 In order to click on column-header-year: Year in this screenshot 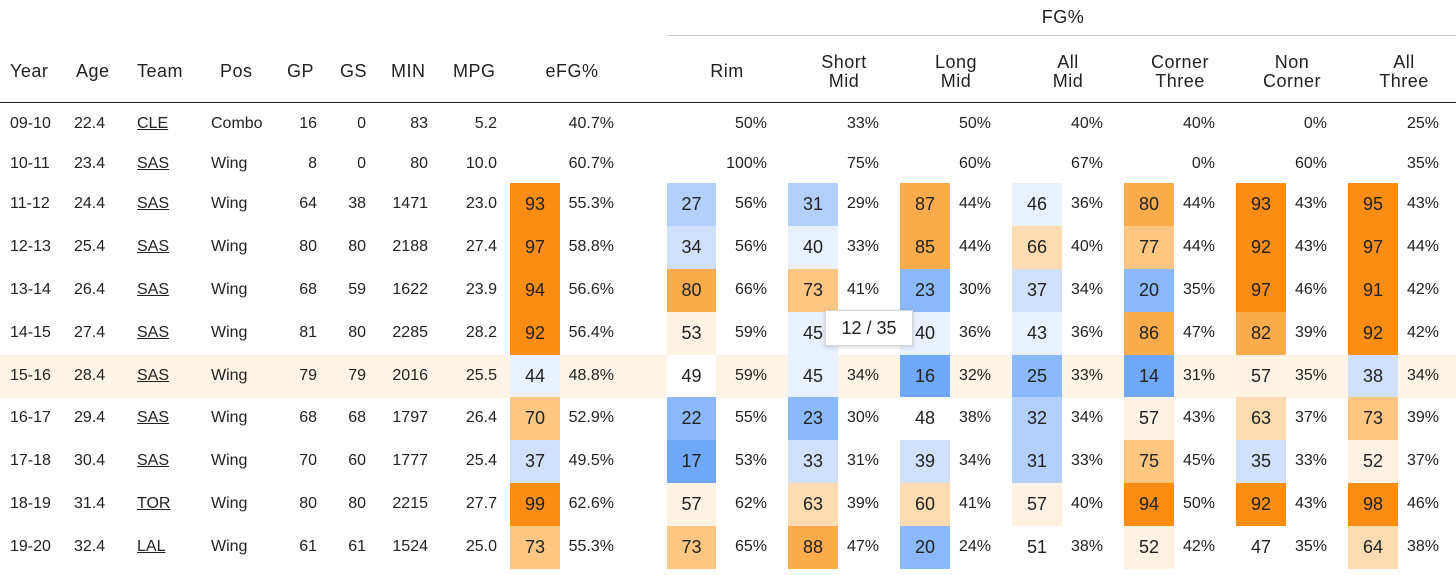, I will do `click(29, 71)`.